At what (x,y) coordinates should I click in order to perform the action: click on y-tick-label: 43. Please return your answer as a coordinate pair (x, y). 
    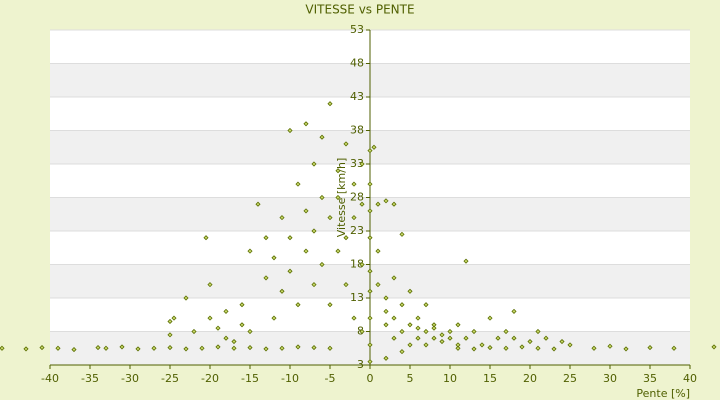
    Looking at the image, I should click on (357, 96).